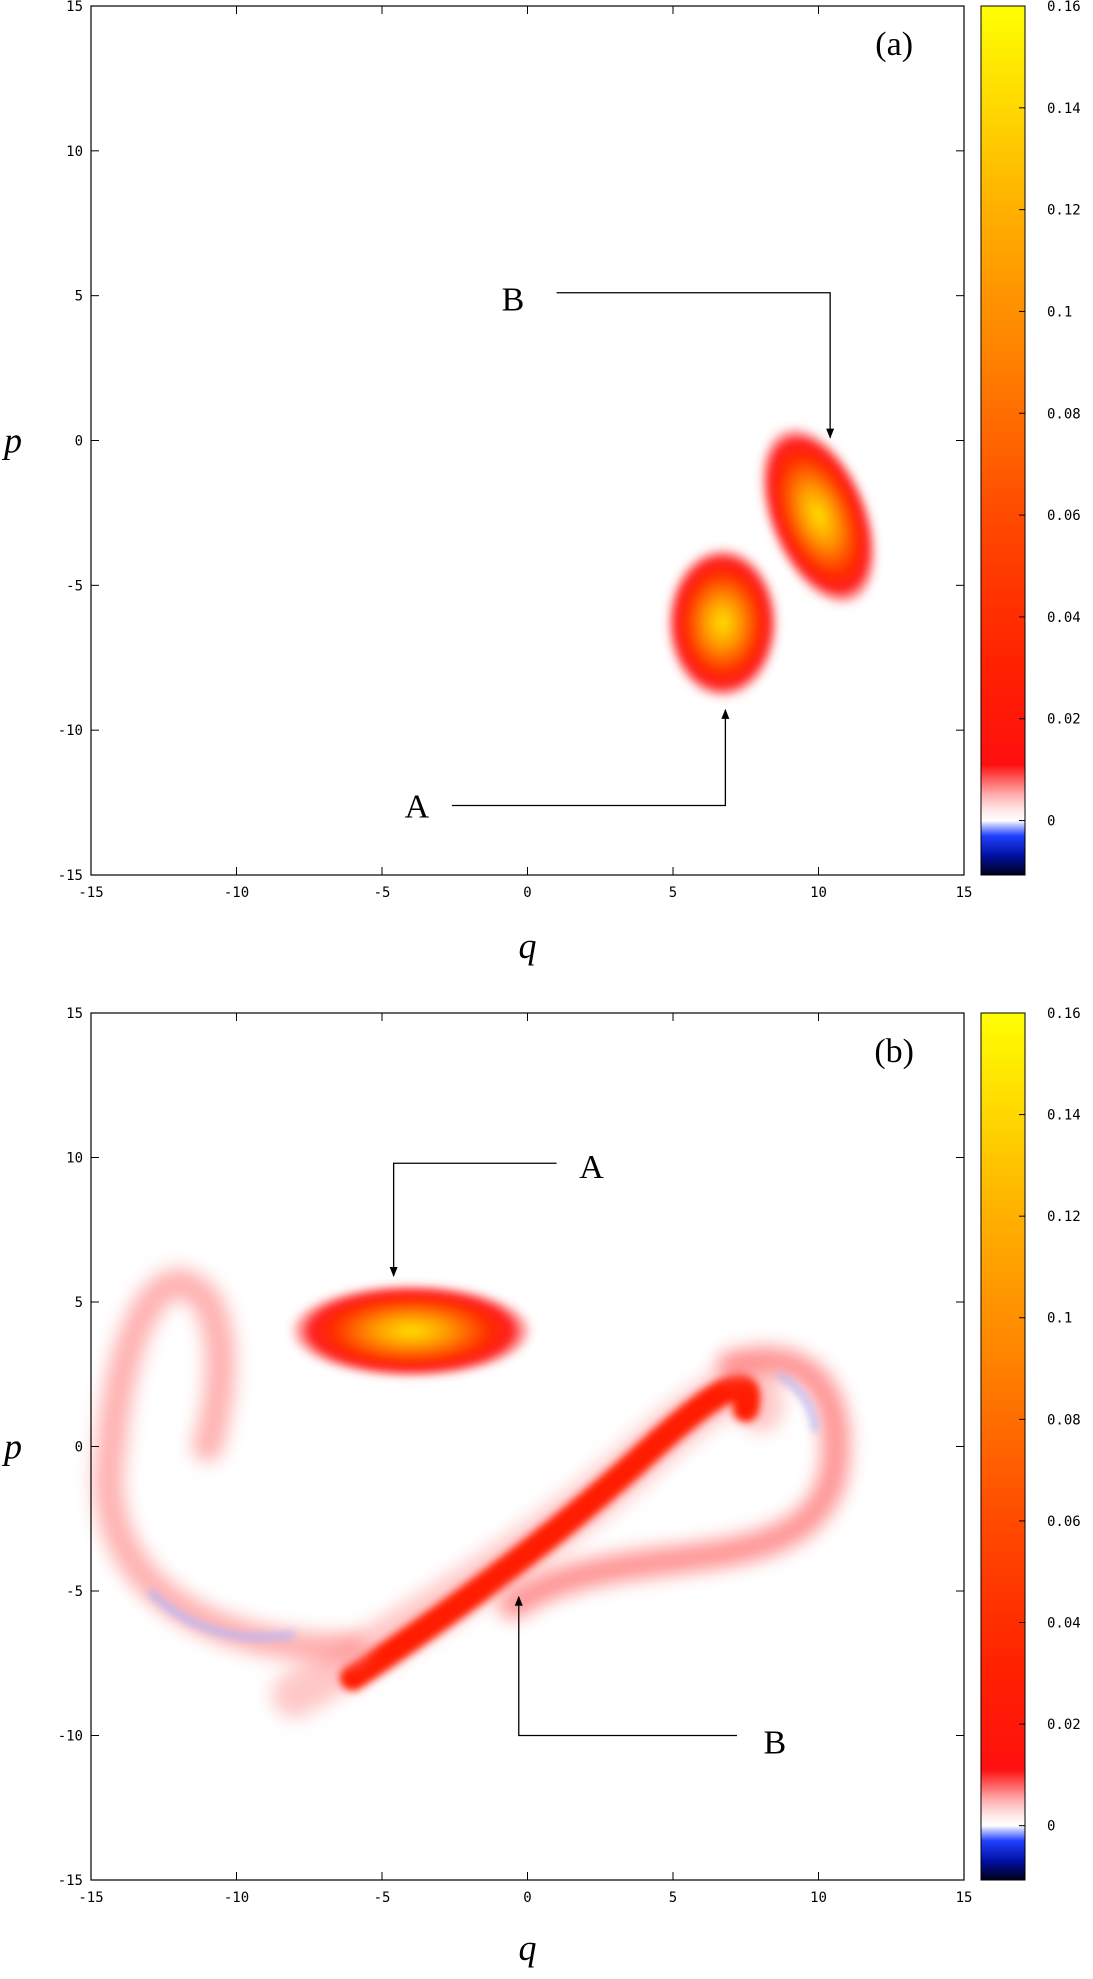 This screenshot has height=1979, width=1093. I want to click on density-field, so click(771, 562).